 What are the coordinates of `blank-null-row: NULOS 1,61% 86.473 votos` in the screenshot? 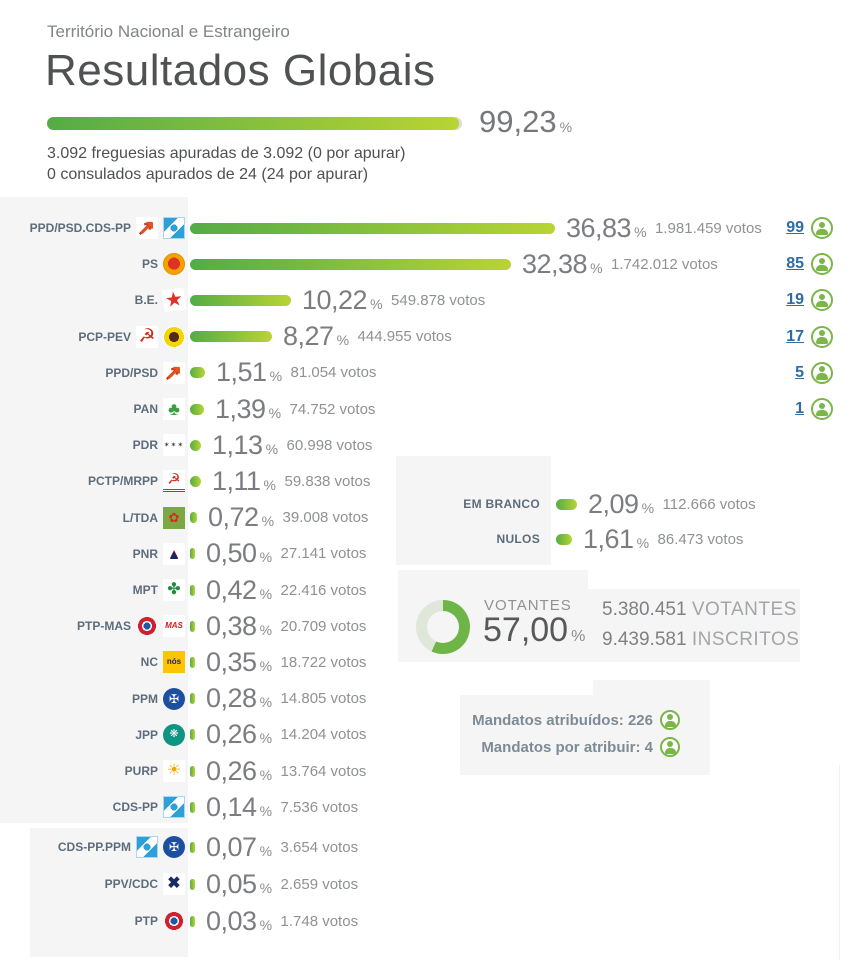 It's located at (372, 539).